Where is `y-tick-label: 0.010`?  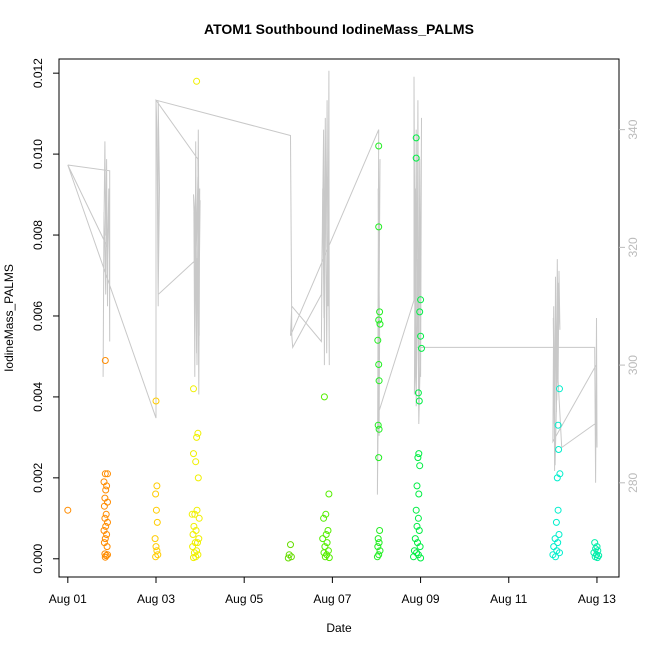
y-tick-label: 0.010 is located at coordinates (38, 154).